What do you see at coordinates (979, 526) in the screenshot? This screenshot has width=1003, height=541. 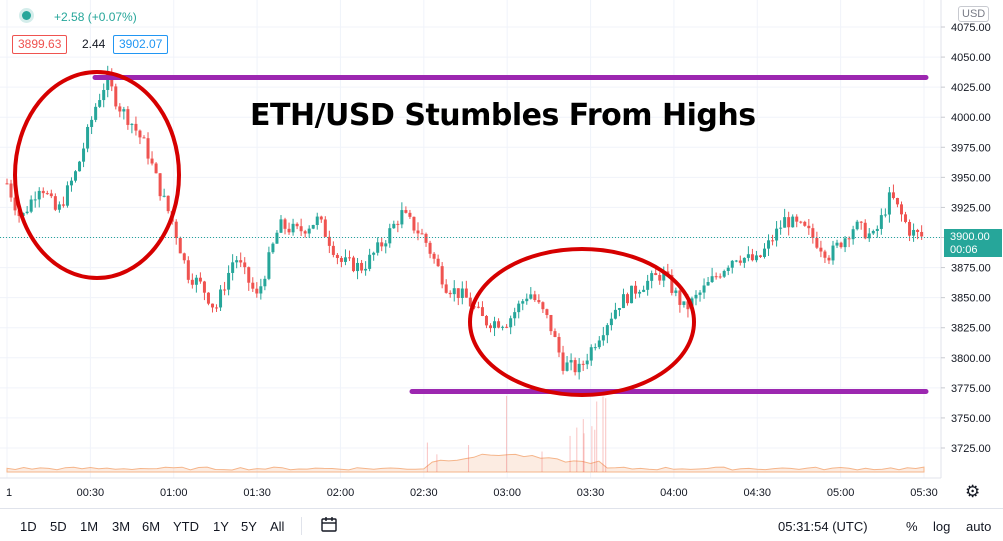 I see `auto-toggle: auto` at bounding box center [979, 526].